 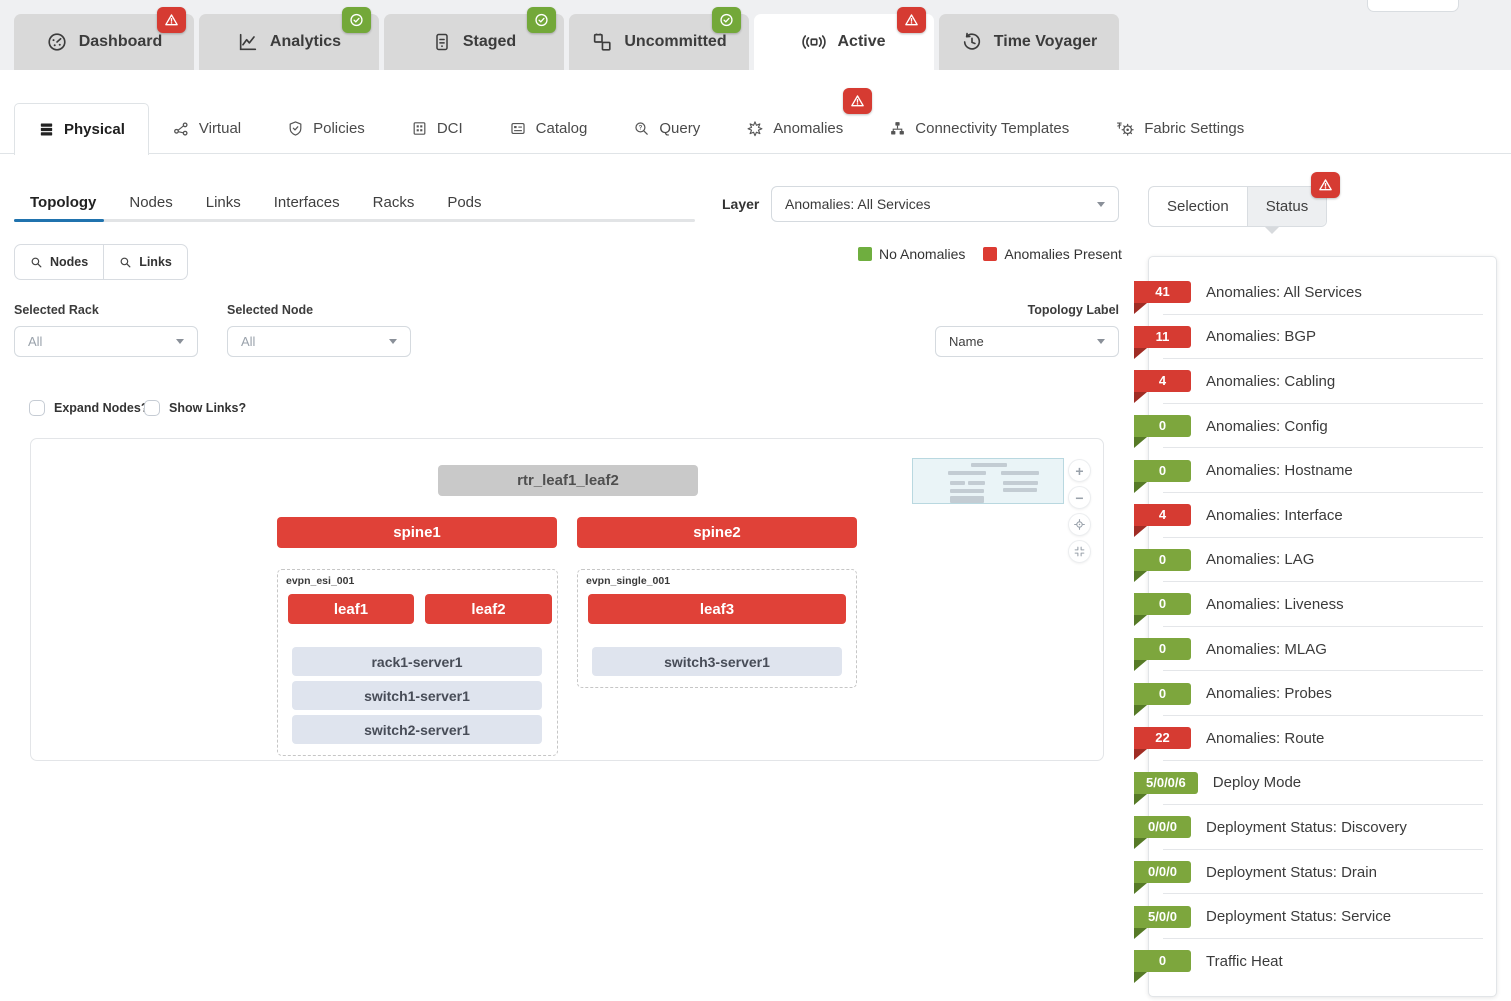 What do you see at coordinates (46, 129) in the screenshot?
I see `physical-icon` at bounding box center [46, 129].